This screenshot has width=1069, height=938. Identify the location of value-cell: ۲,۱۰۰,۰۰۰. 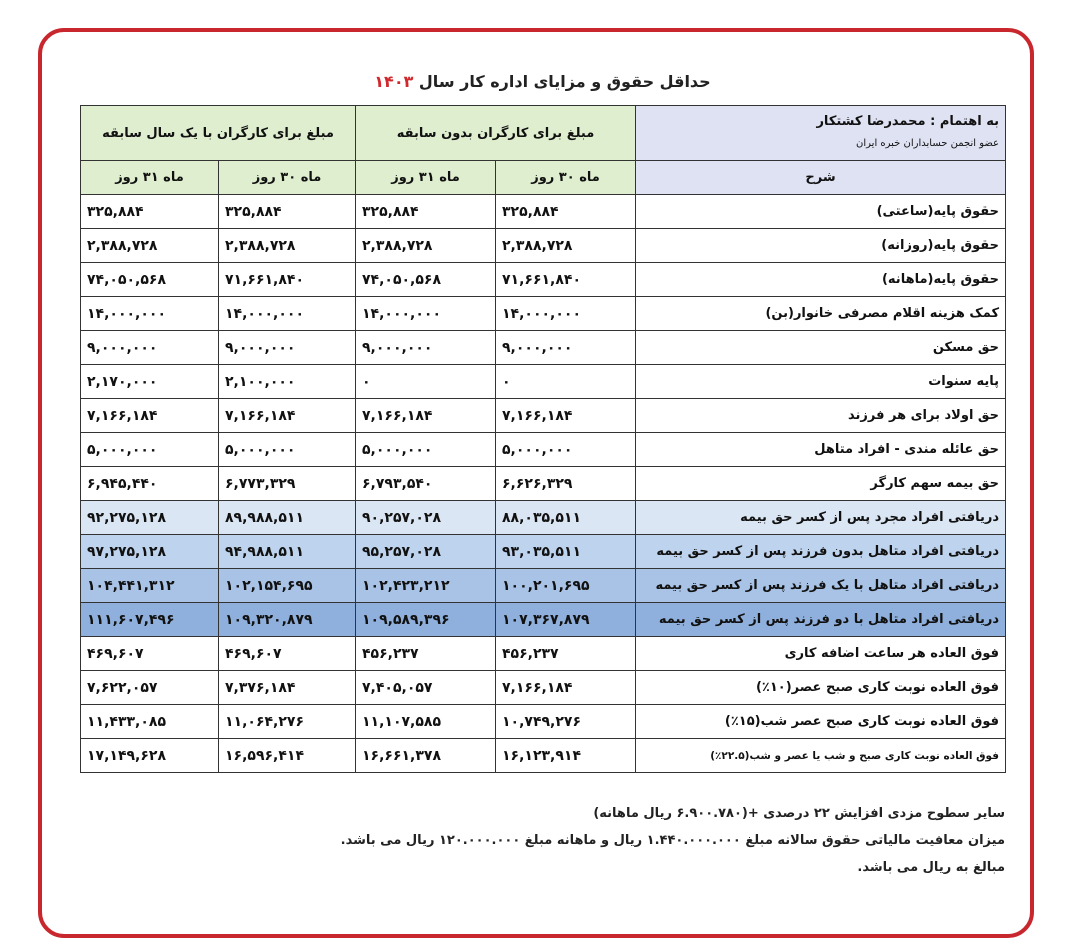
(287, 381).